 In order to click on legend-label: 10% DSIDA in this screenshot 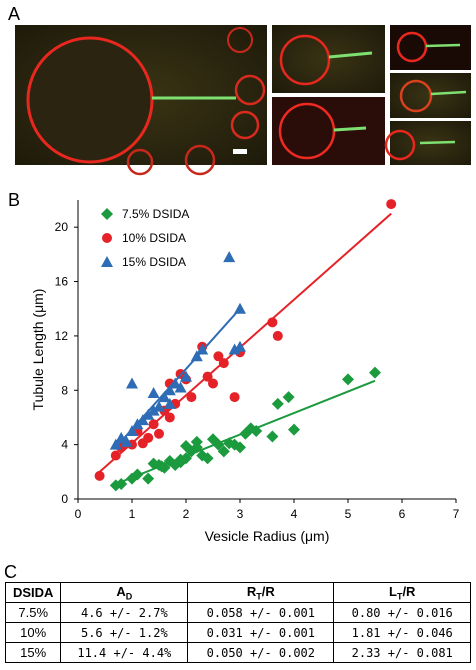, I will do `click(154, 238)`.